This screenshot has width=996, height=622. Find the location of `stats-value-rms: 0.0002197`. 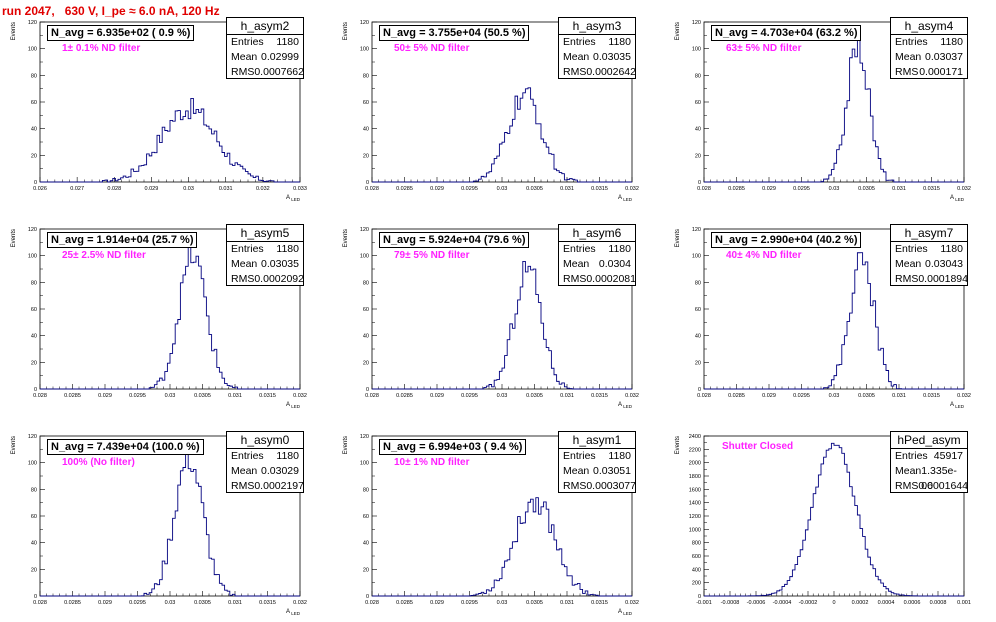

stats-value-rms: 0.0002197 is located at coordinates (279, 486).